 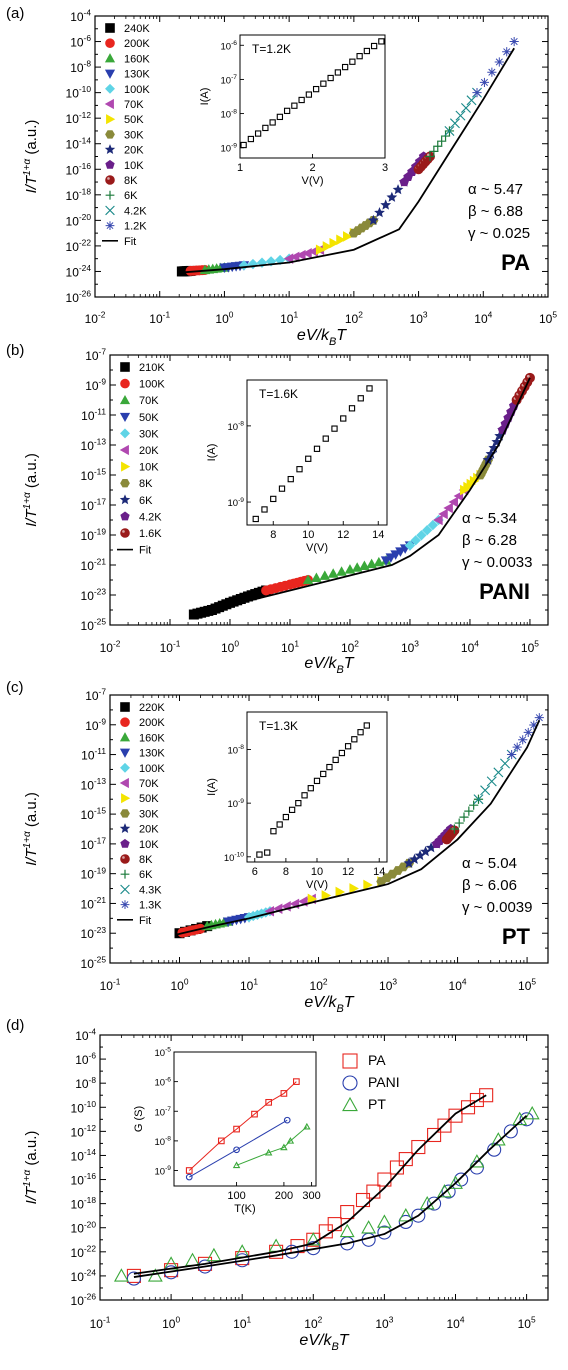 What do you see at coordinates (495, 211) in the screenshot?
I see `param-beta: β ~ 6.88` at bounding box center [495, 211].